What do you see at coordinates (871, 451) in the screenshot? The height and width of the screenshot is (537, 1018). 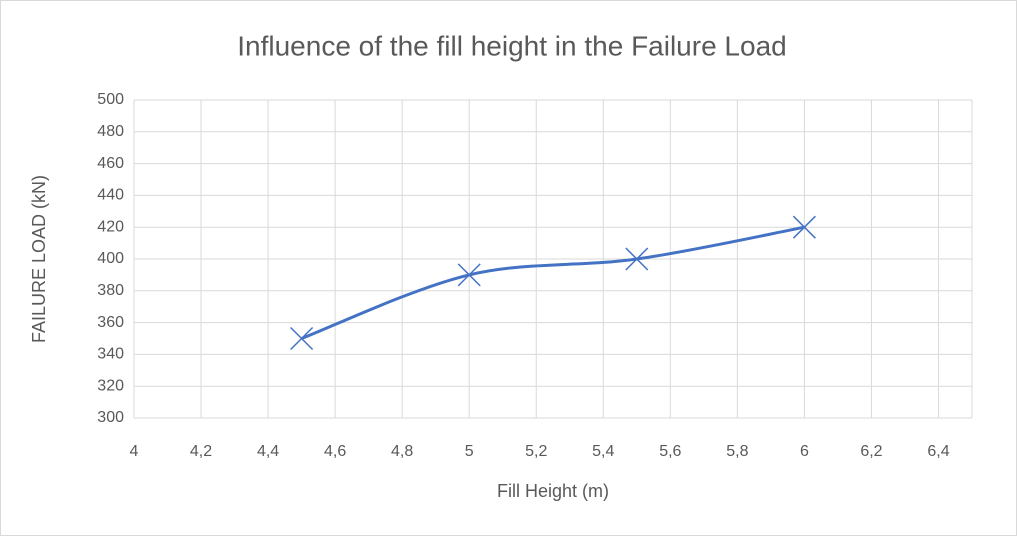 I see `x-tick-label: 6,2` at bounding box center [871, 451].